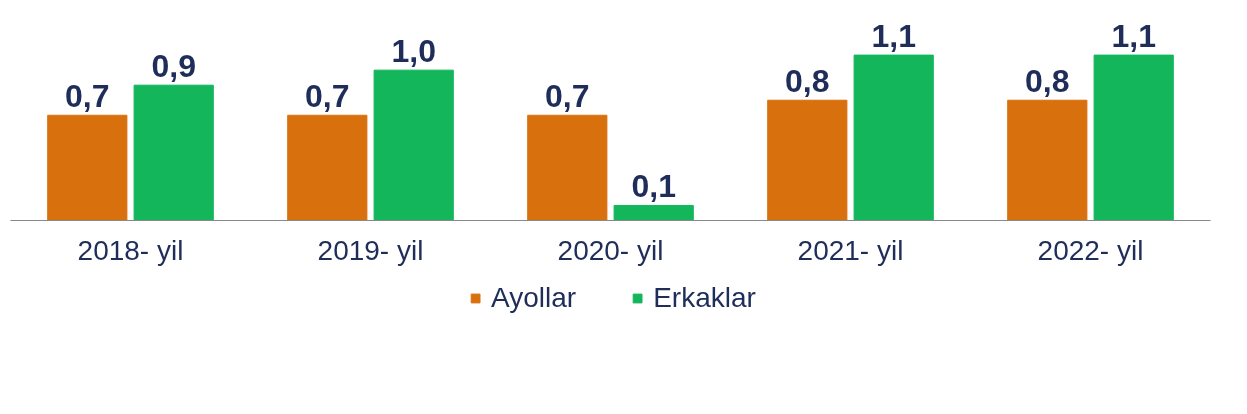 This screenshot has width=1247, height=414. What do you see at coordinates (653, 186) in the screenshot?
I see `data-label: 0,1` at bounding box center [653, 186].